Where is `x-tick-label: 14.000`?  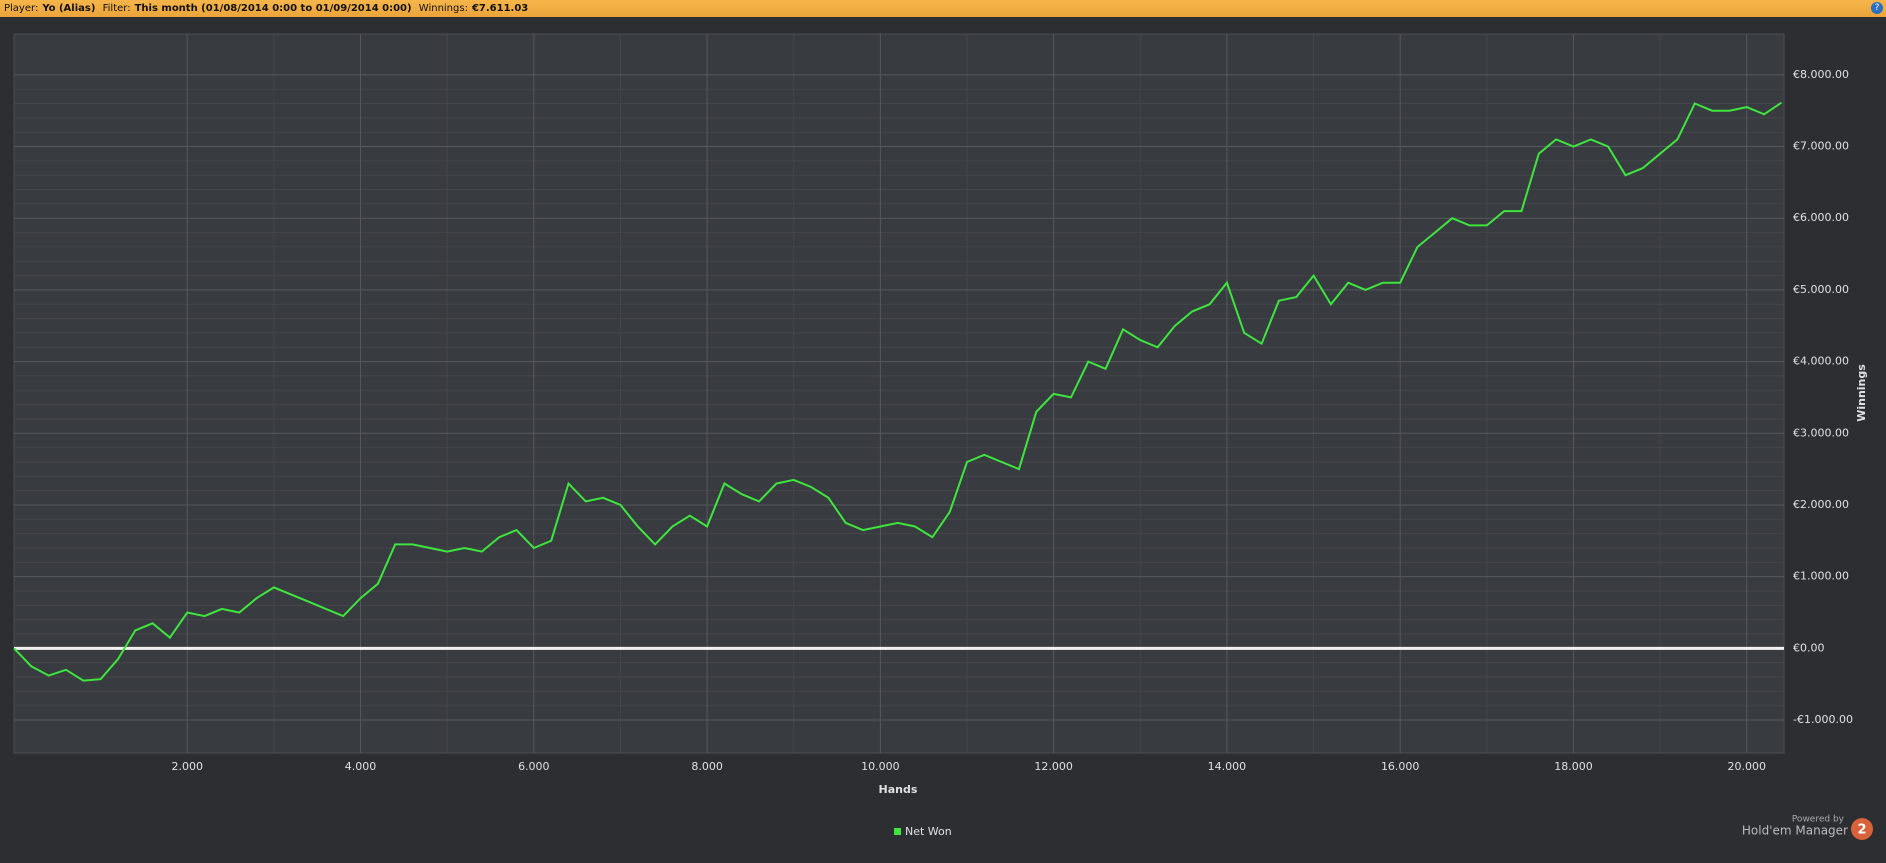 x-tick-label: 14.000 is located at coordinates (1227, 766).